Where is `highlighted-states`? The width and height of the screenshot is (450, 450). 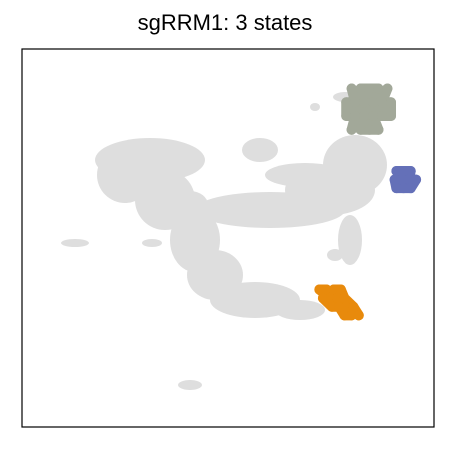 highlighted-states is located at coordinates (368, 202).